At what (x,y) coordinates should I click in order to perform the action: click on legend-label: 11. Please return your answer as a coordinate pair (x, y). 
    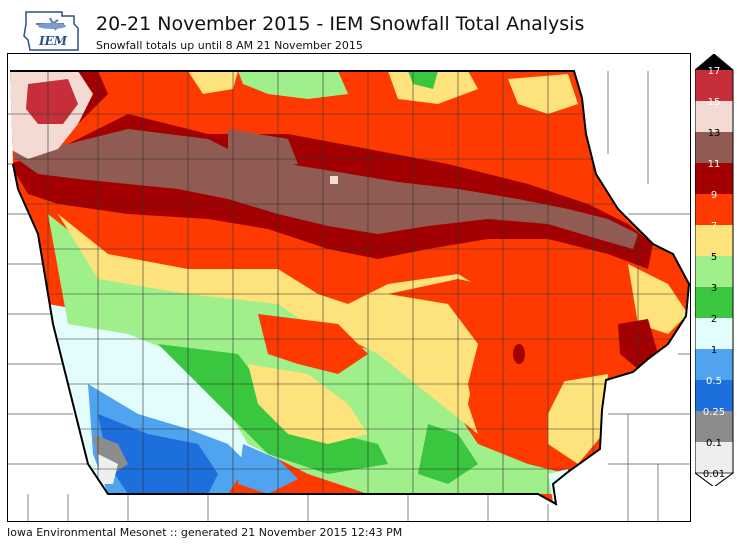
    Looking at the image, I should click on (714, 164).